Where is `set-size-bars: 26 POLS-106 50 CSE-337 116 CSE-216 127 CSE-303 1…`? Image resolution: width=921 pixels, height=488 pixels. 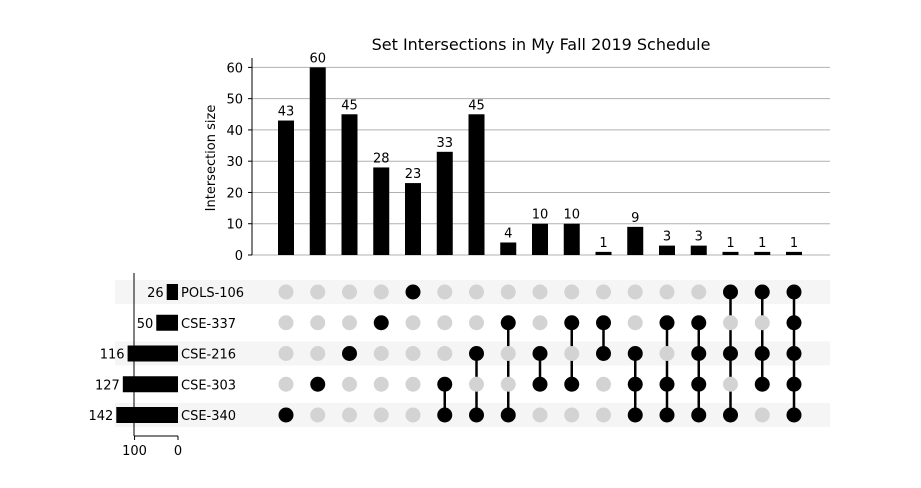 set-size-bars: 26 POLS-106 50 CSE-337 116 CSE-216 127 CSE-303 1… is located at coordinates (166, 366).